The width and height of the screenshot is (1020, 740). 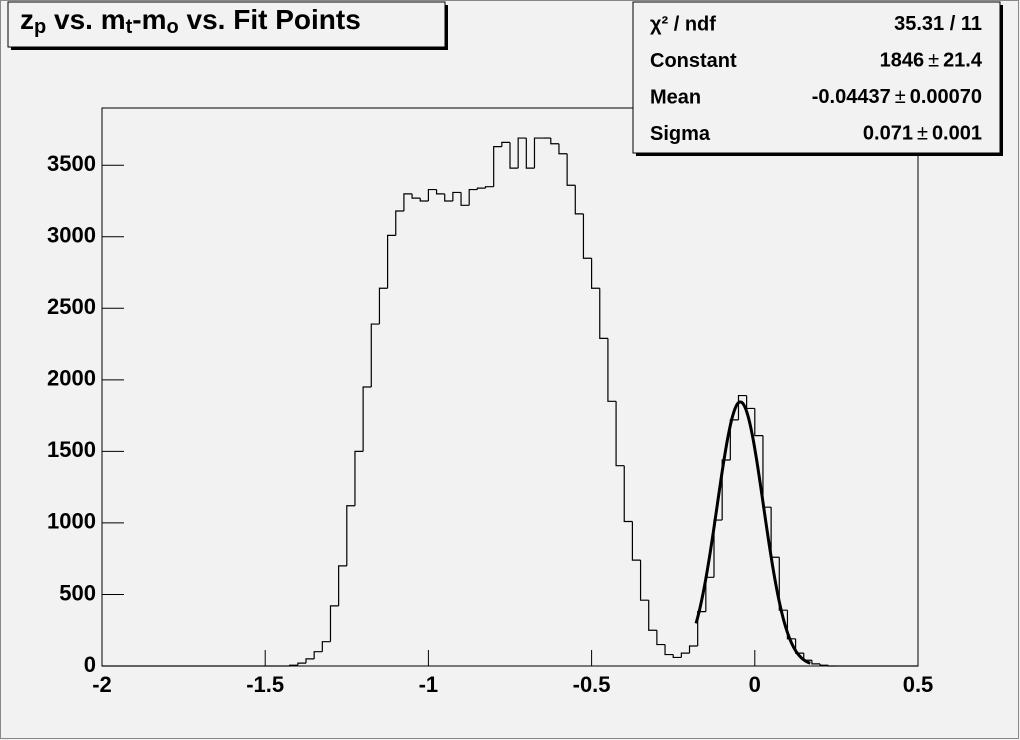 What do you see at coordinates (902, 61) in the screenshot?
I see `stat-value-number: 1846` at bounding box center [902, 61].